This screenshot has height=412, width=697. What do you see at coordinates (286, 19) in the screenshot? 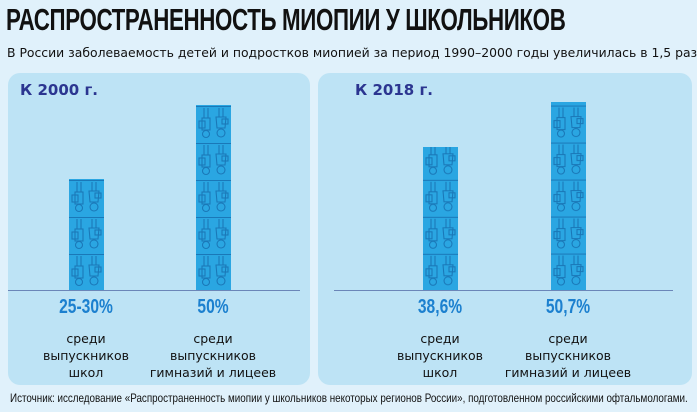
I see `page-title: РАСПРОСТРАНЕННОСТЬ МИОПИИ У ШКОЛЬНИКОВ` at bounding box center [286, 19].